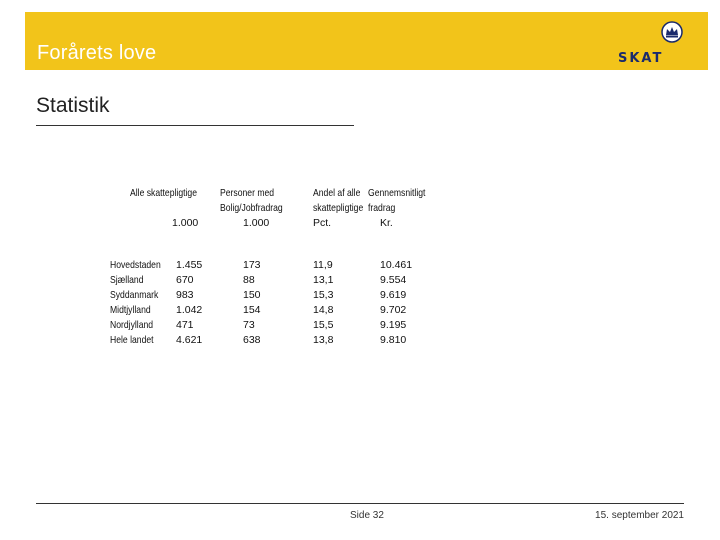  Describe the element at coordinates (393, 325) in the screenshot. I see `table-cell: 9.195` at that location.